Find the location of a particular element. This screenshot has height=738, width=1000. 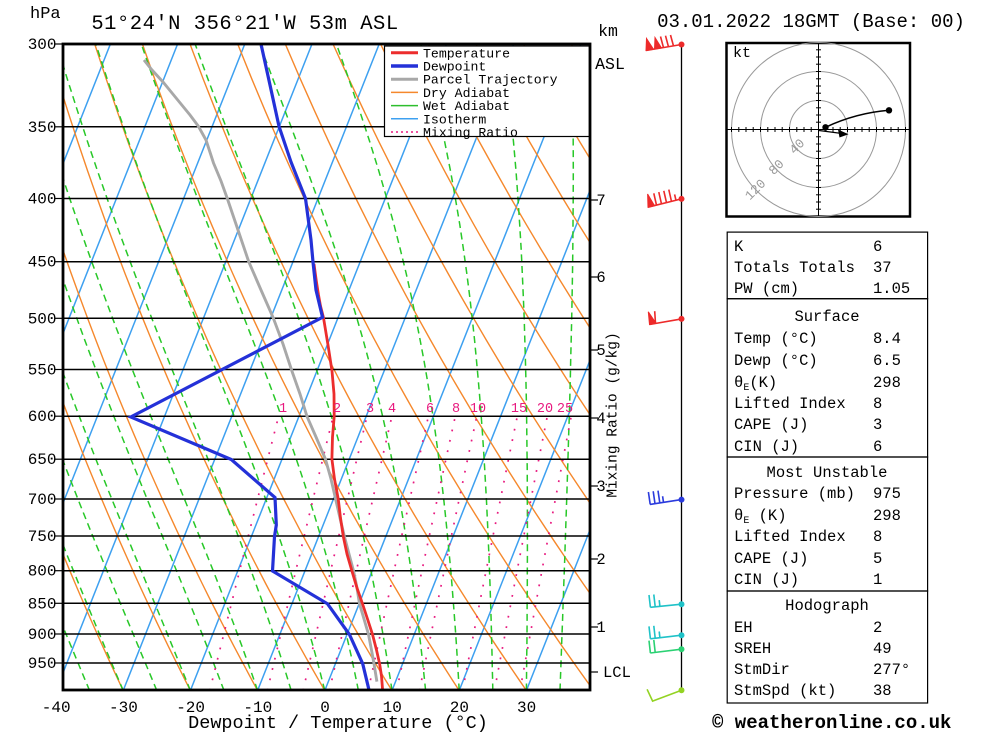

svg-text: ASL is located at coordinates (610, 64).